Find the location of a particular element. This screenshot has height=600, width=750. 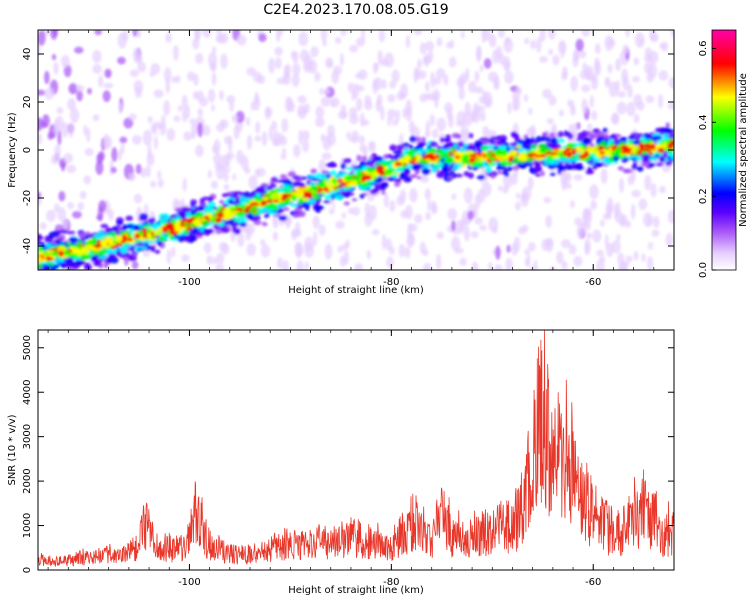

colorbar-tick-label: 0.6 is located at coordinates (703, 49).